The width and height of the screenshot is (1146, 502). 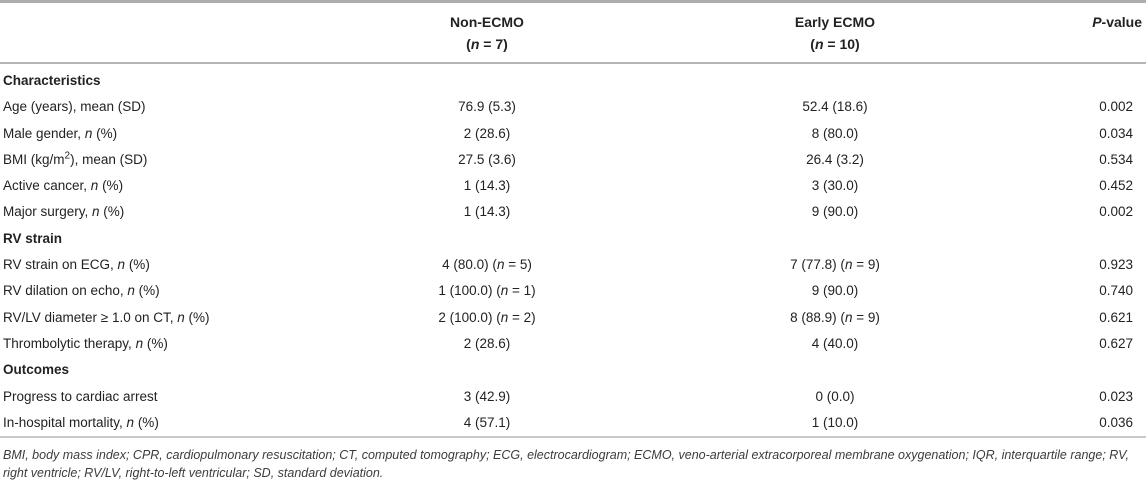 What do you see at coordinates (835, 317) in the screenshot?
I see `early-ecmo-value: 8 (88.9) (n = 9)` at bounding box center [835, 317].